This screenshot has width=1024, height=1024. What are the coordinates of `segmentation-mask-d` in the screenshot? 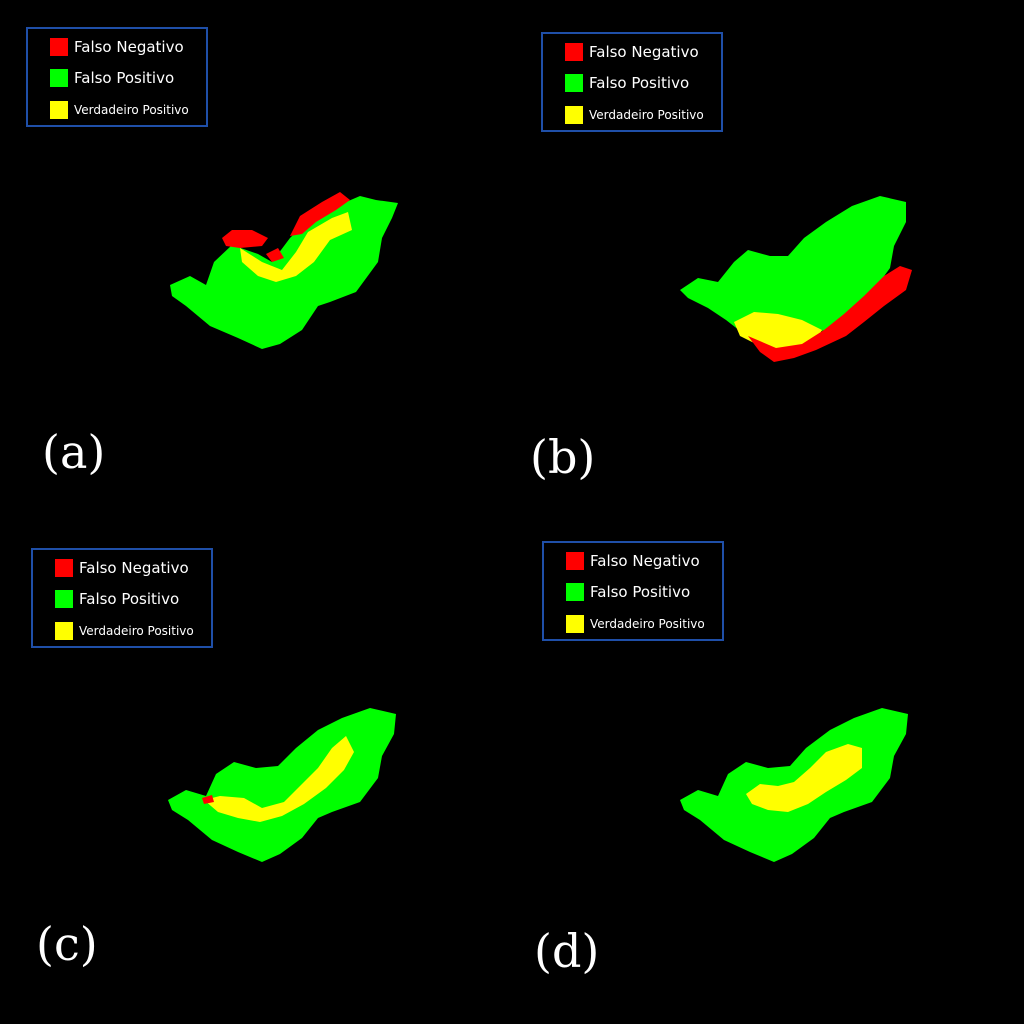 It's located at (794, 785).